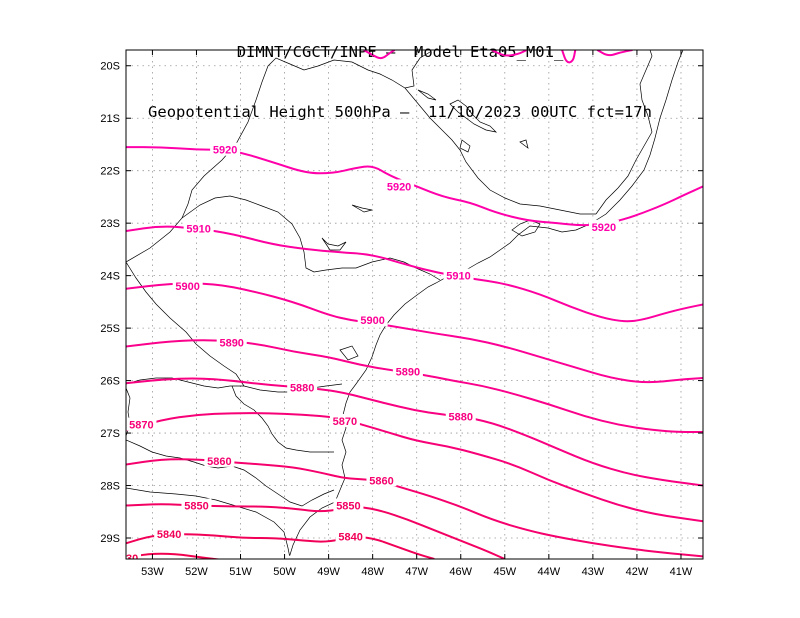 This screenshot has height=618, width=800. Describe the element at coordinates (110, 119) in the screenshot. I see `y-tick-label: 21S` at that location.